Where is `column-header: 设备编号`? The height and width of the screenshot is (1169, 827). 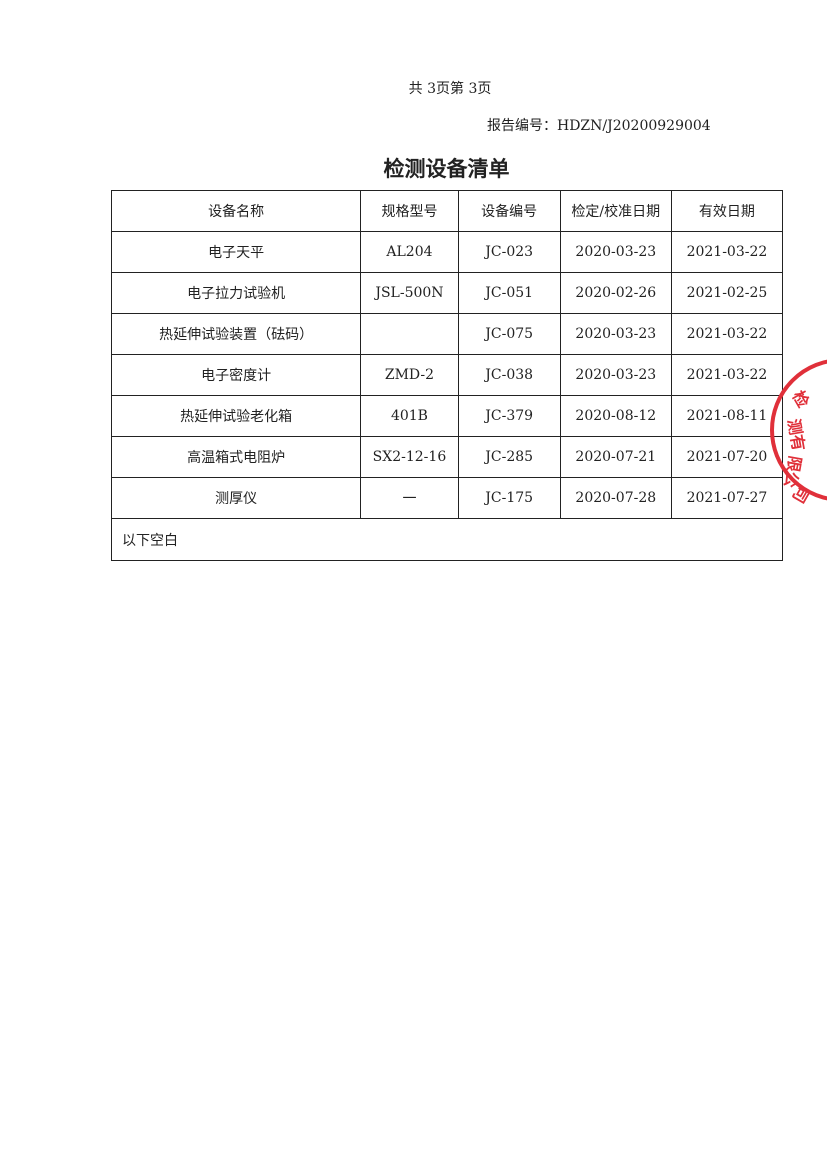 column-header: 设备编号 is located at coordinates (509, 211).